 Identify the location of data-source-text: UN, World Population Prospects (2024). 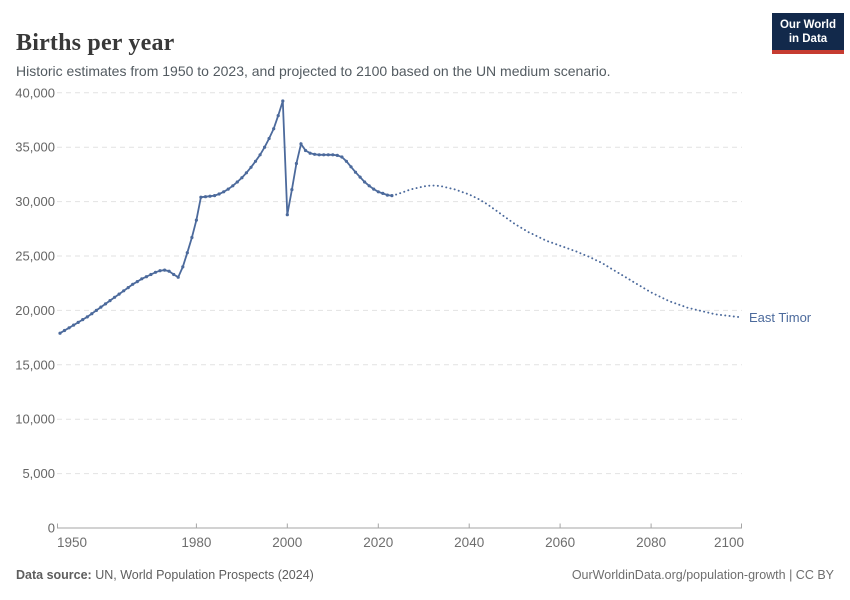
(202, 575).